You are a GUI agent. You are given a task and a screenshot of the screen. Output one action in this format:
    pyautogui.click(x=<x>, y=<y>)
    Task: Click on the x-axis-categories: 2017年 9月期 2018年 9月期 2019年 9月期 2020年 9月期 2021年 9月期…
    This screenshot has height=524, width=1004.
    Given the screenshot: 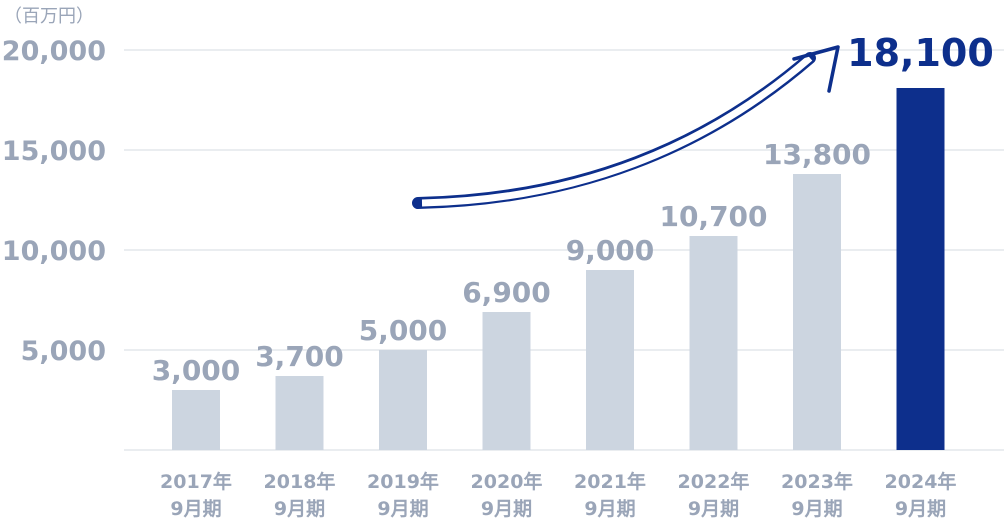 What is the action you would take?
    pyautogui.click(x=558, y=495)
    